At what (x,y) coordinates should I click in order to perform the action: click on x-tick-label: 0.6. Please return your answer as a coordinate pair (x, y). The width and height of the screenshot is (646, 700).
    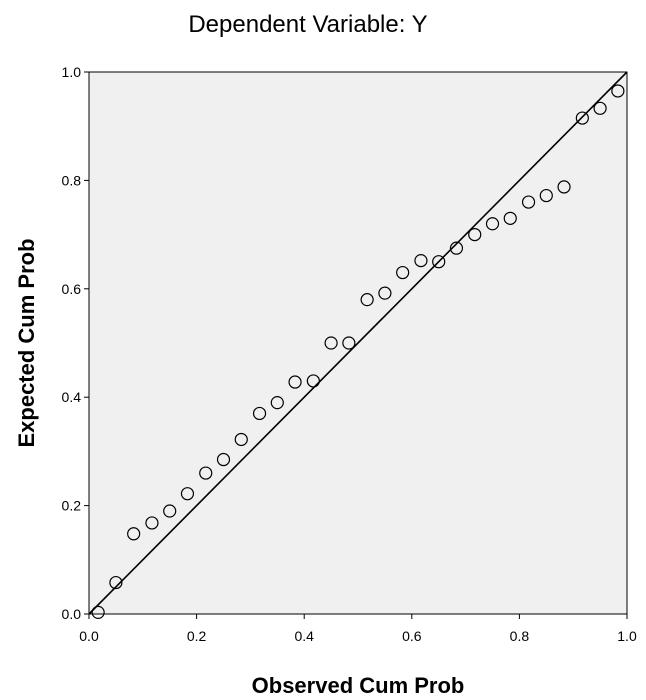
    Looking at the image, I should click on (412, 636).